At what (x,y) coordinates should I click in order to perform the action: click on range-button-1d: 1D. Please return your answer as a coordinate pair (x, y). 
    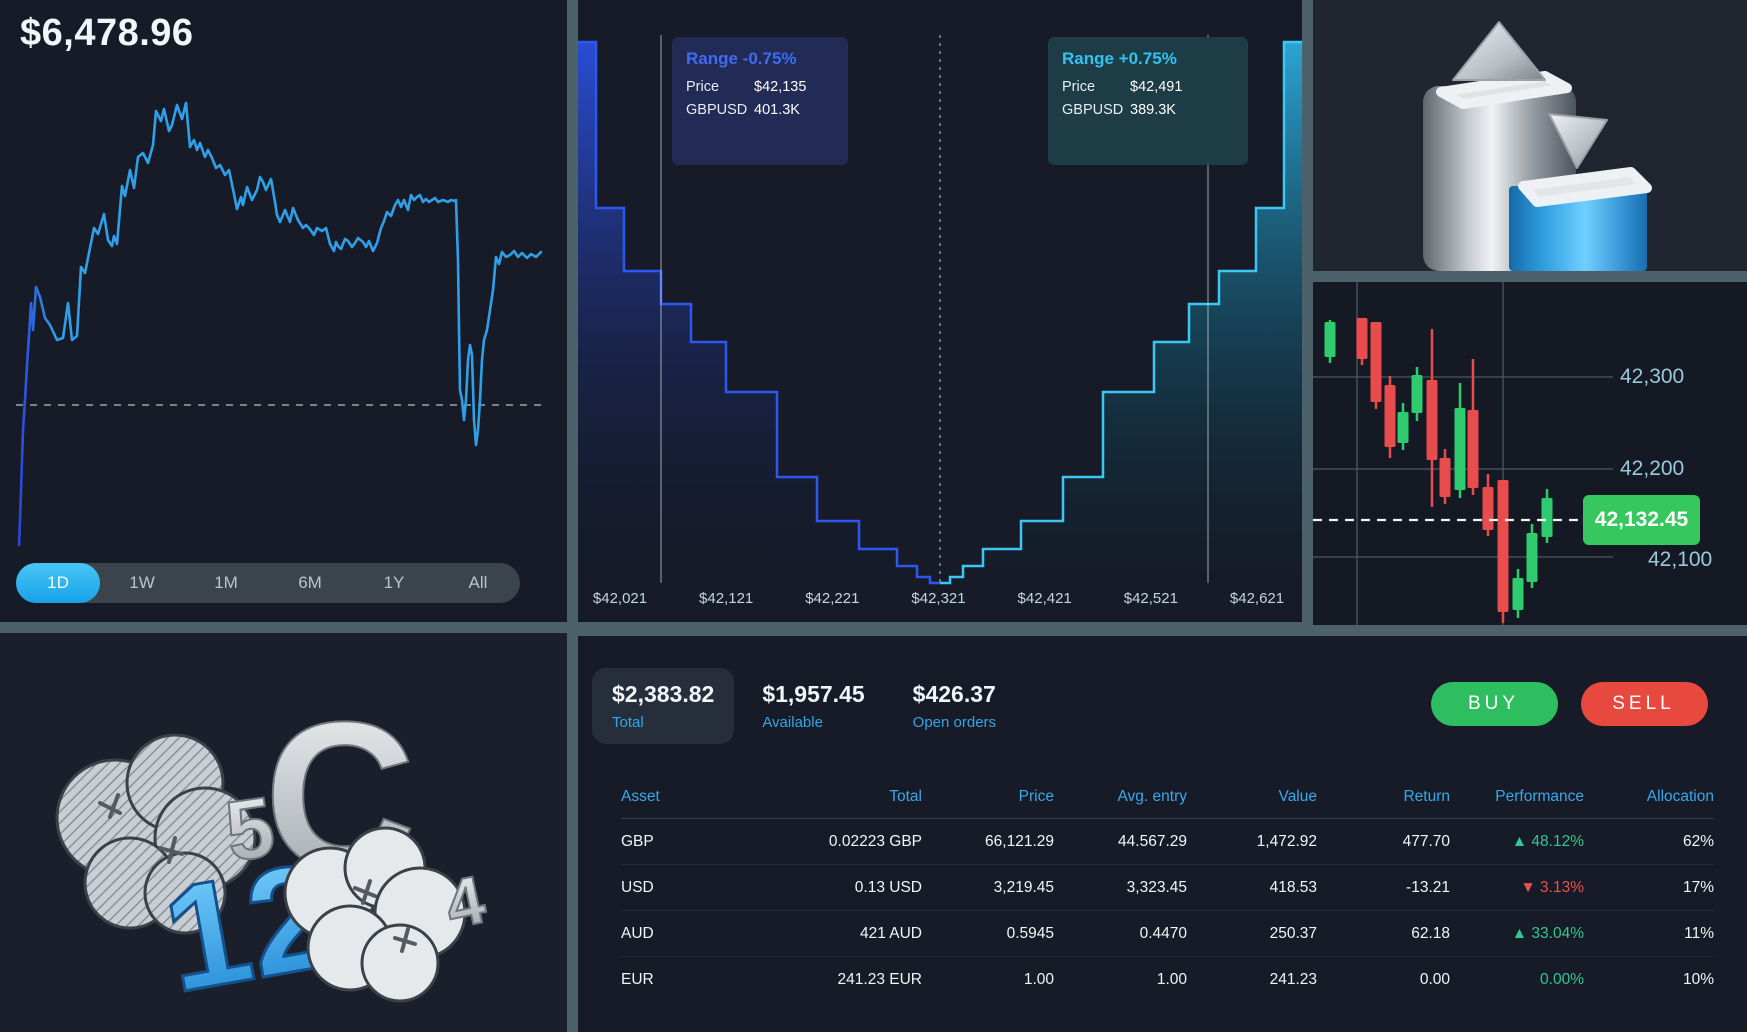
    Looking at the image, I should click on (58, 583).